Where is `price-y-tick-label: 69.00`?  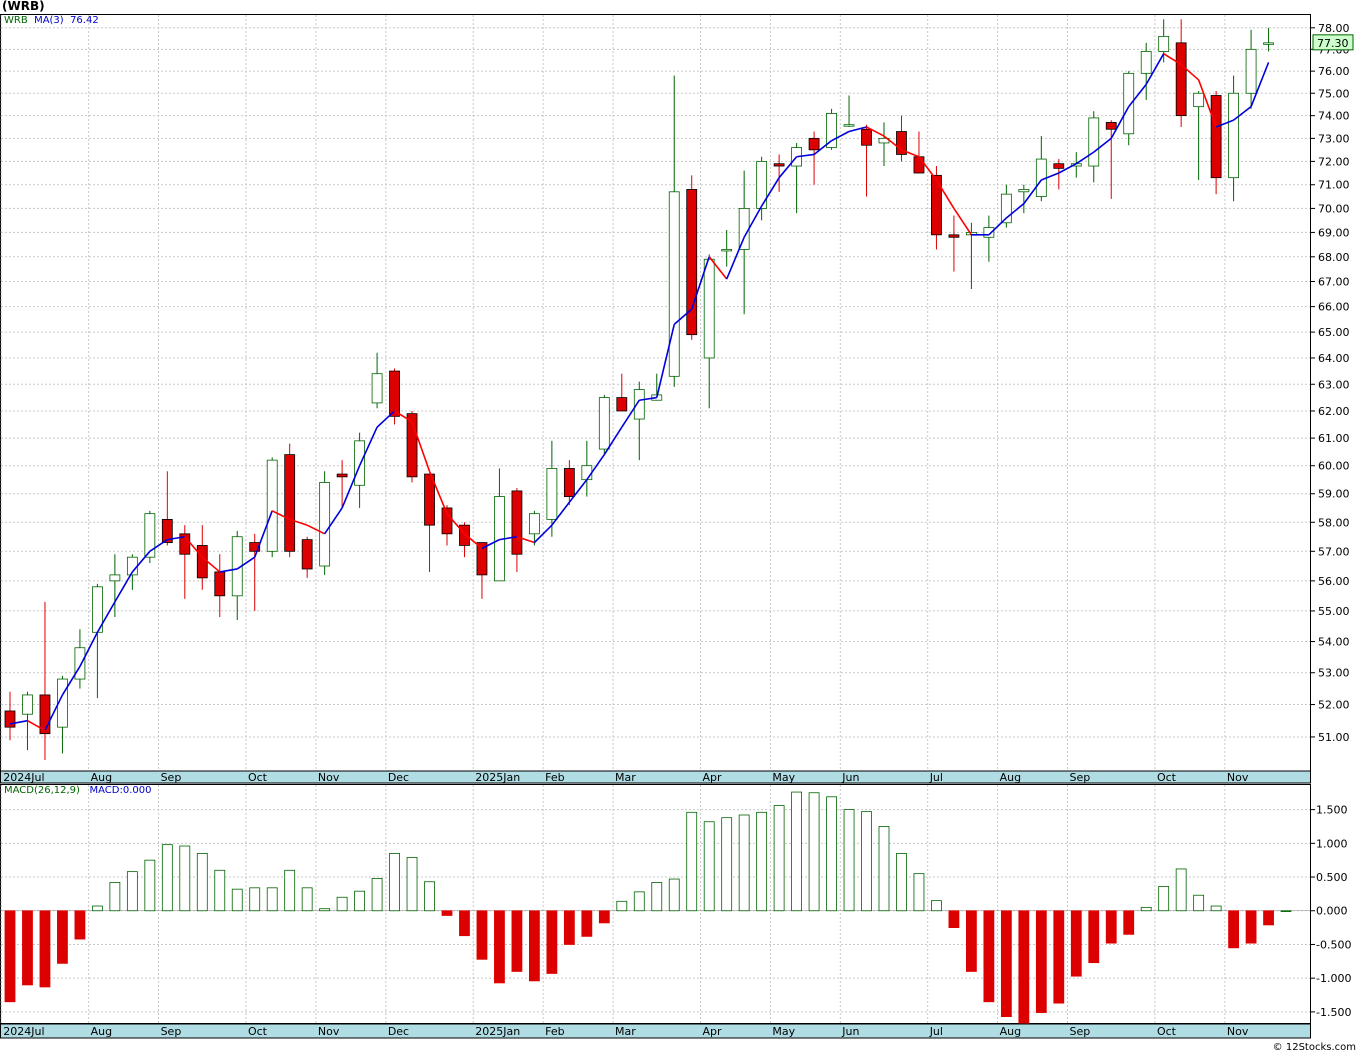 price-y-tick-label: 69.00 is located at coordinates (1334, 232).